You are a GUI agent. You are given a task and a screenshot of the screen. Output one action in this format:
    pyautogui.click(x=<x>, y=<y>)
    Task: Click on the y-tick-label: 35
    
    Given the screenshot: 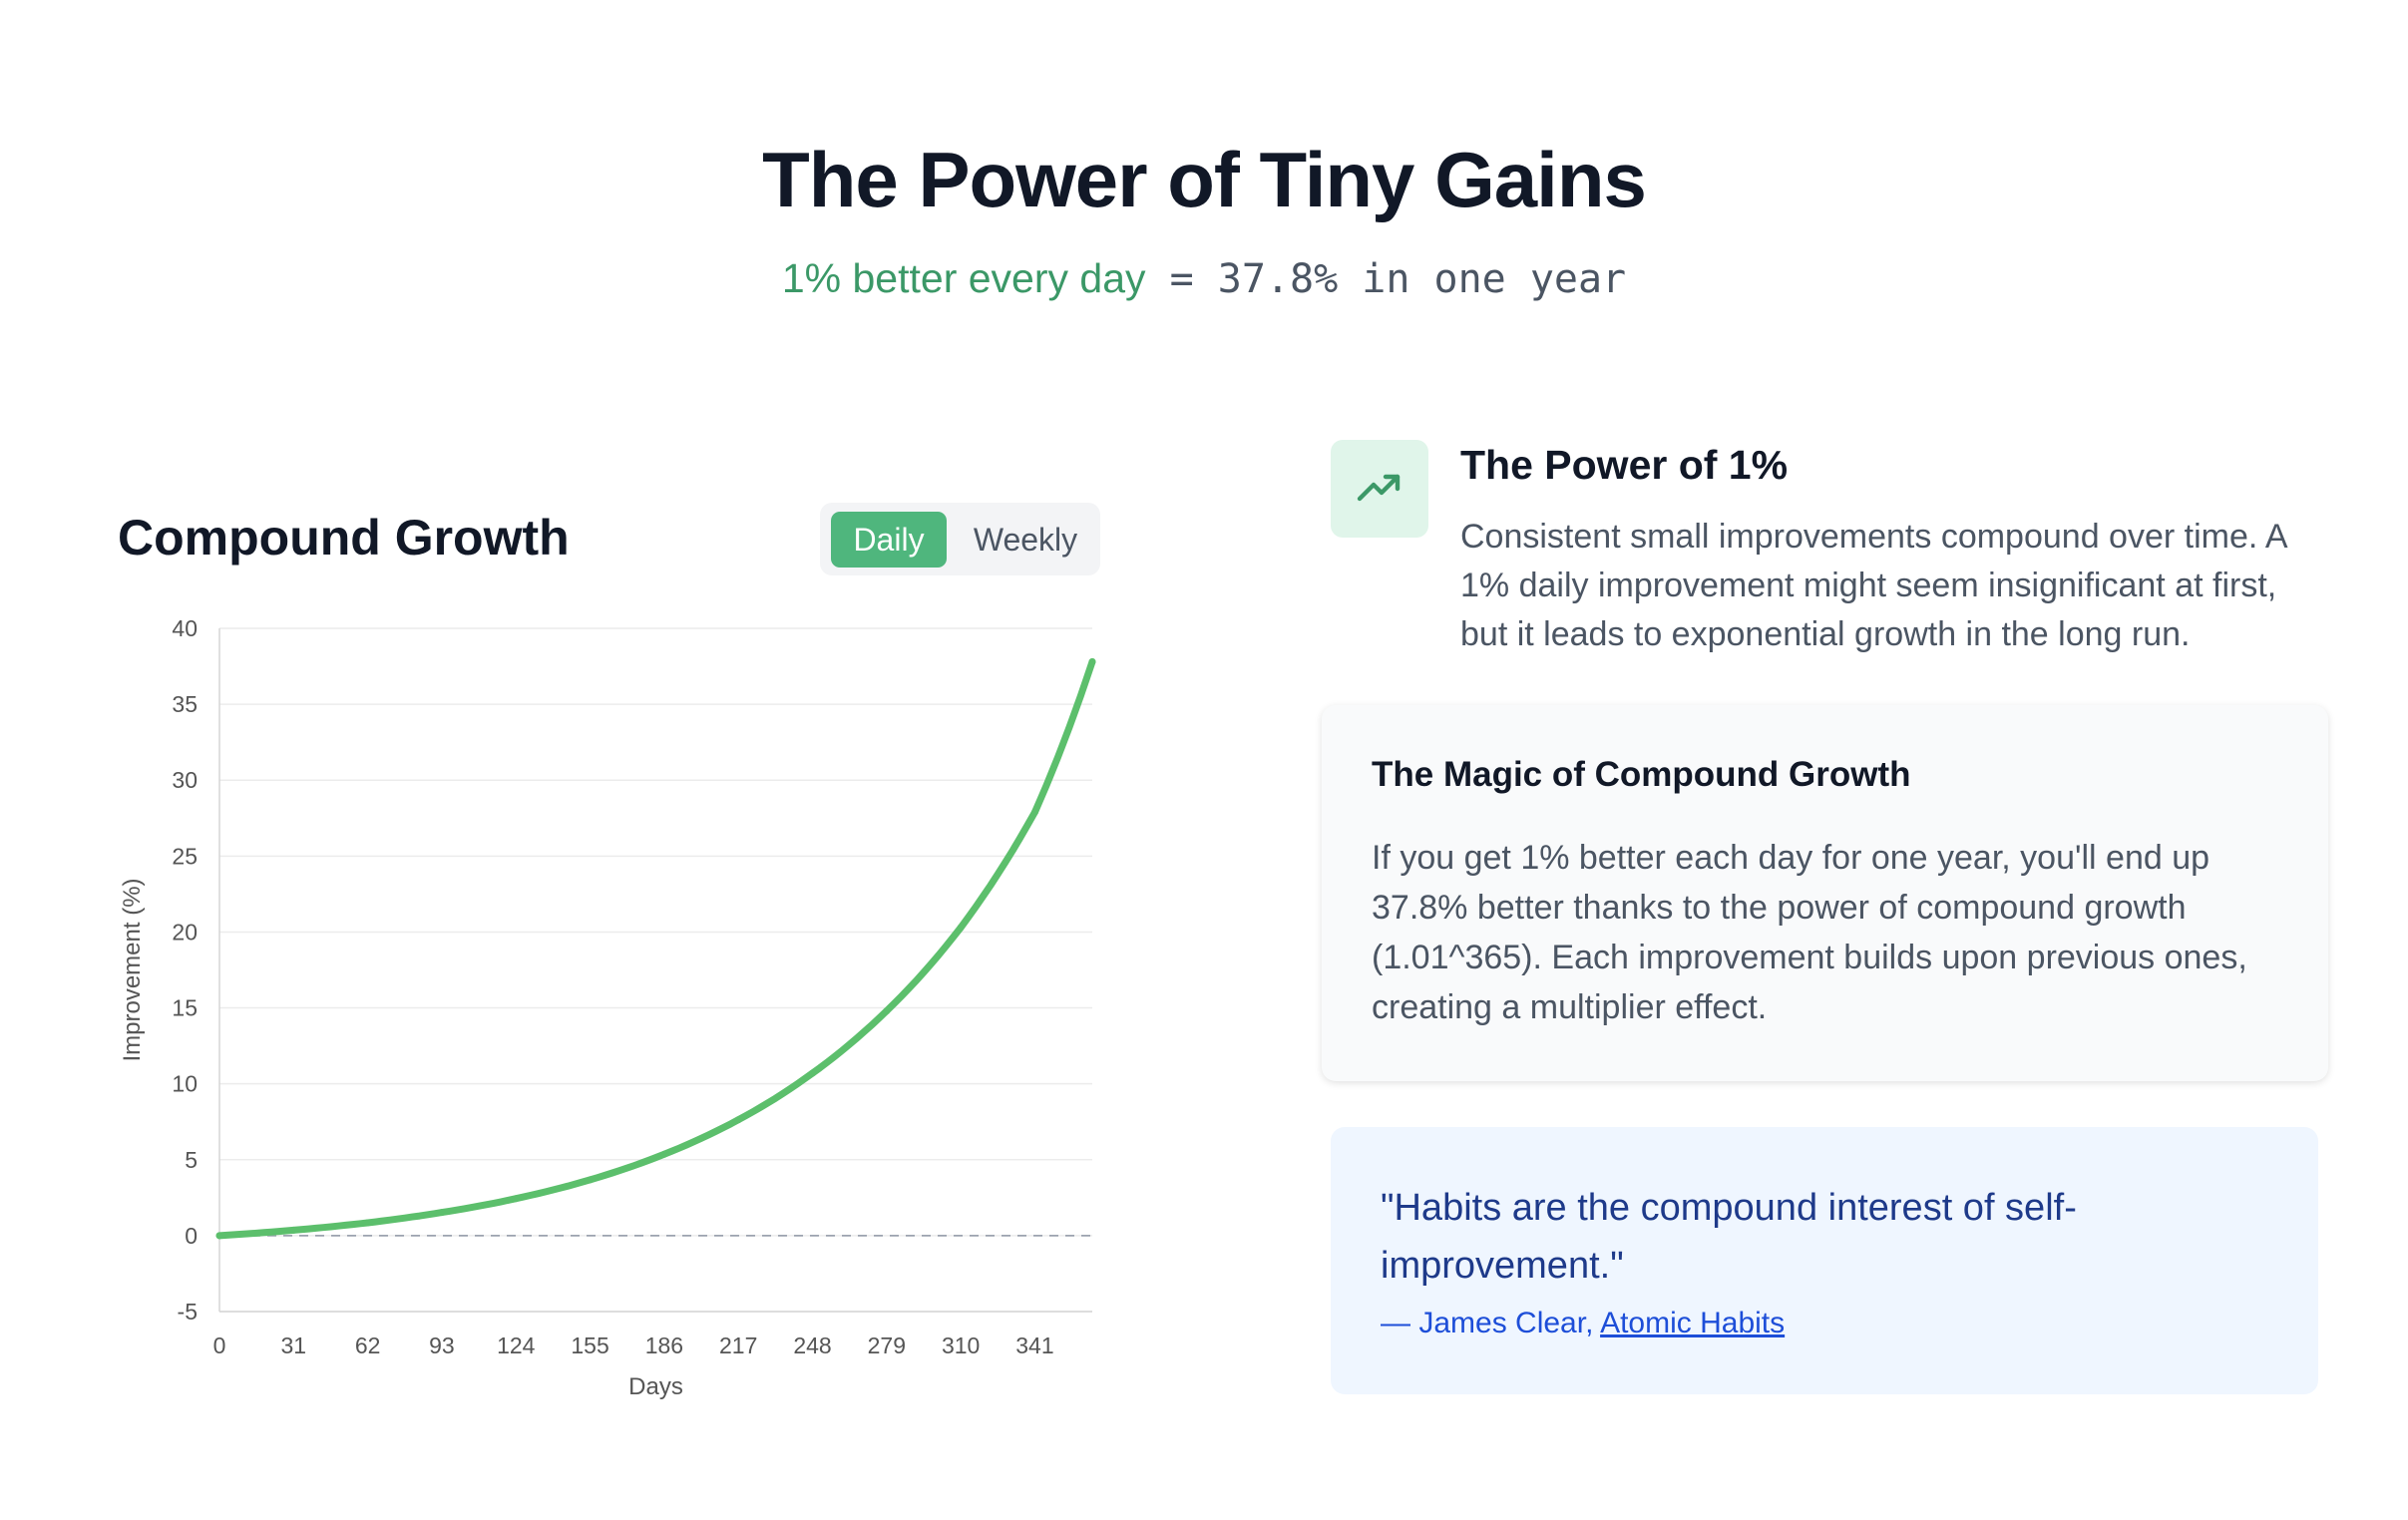 What is the action you would take?
    pyautogui.click(x=185, y=704)
    